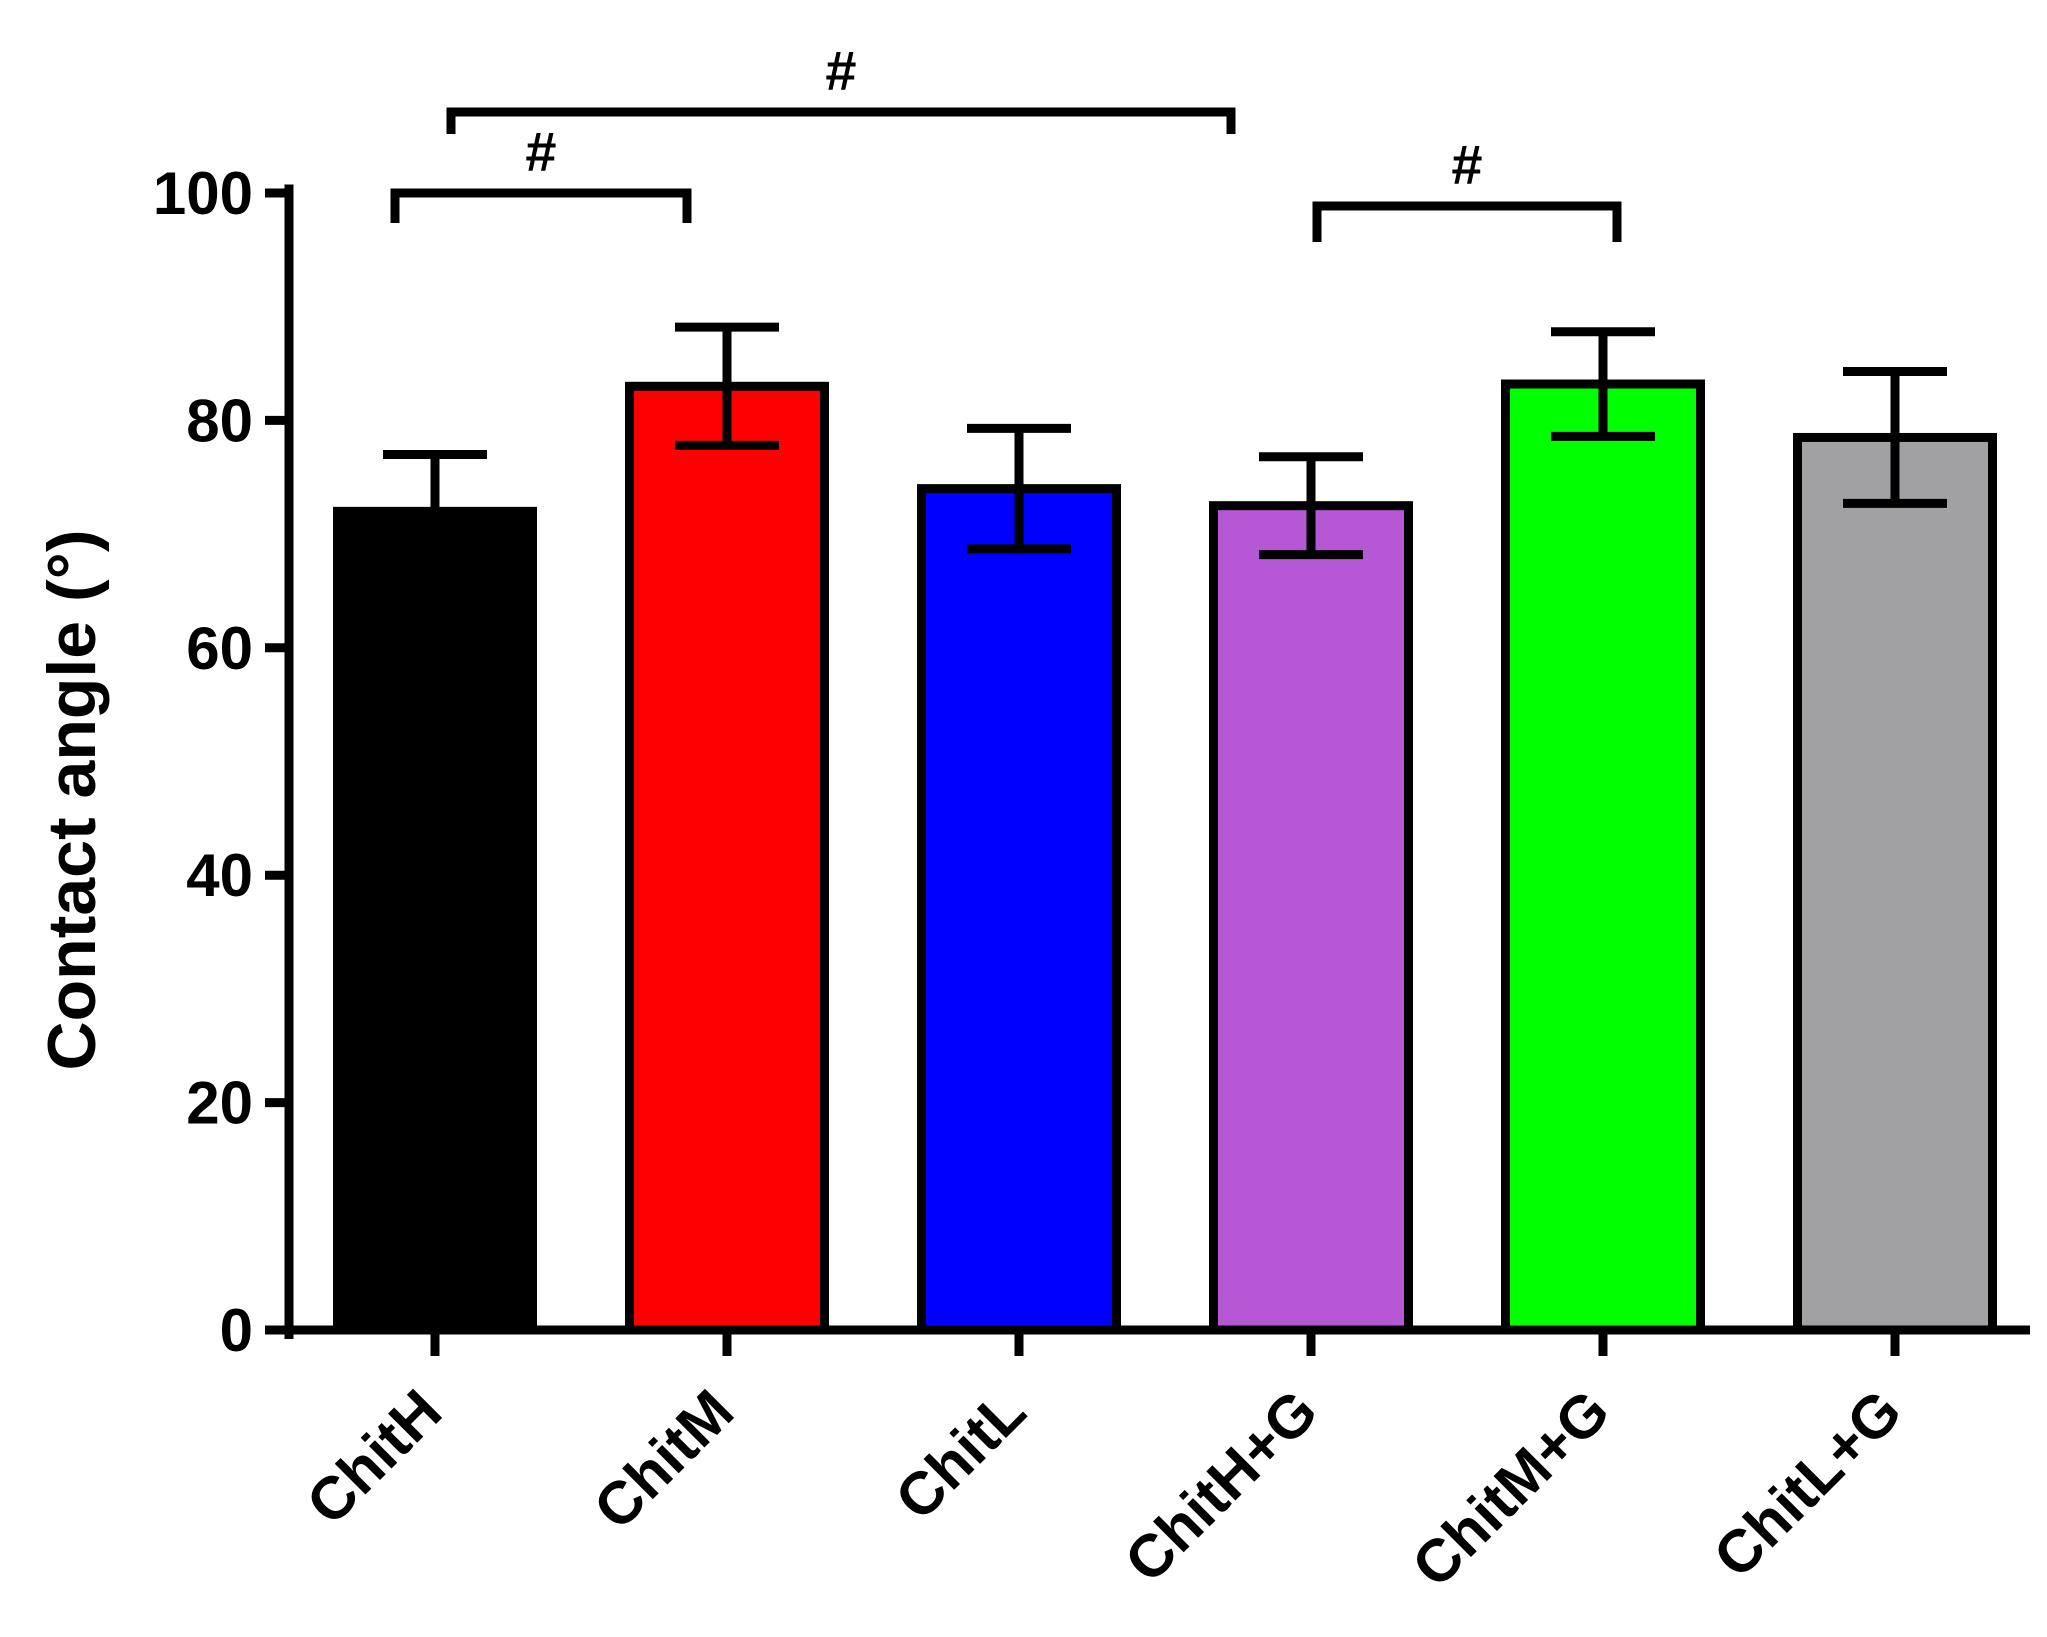  Describe the element at coordinates (1311, 918) in the screenshot. I see `bar-ChitH+G` at that location.